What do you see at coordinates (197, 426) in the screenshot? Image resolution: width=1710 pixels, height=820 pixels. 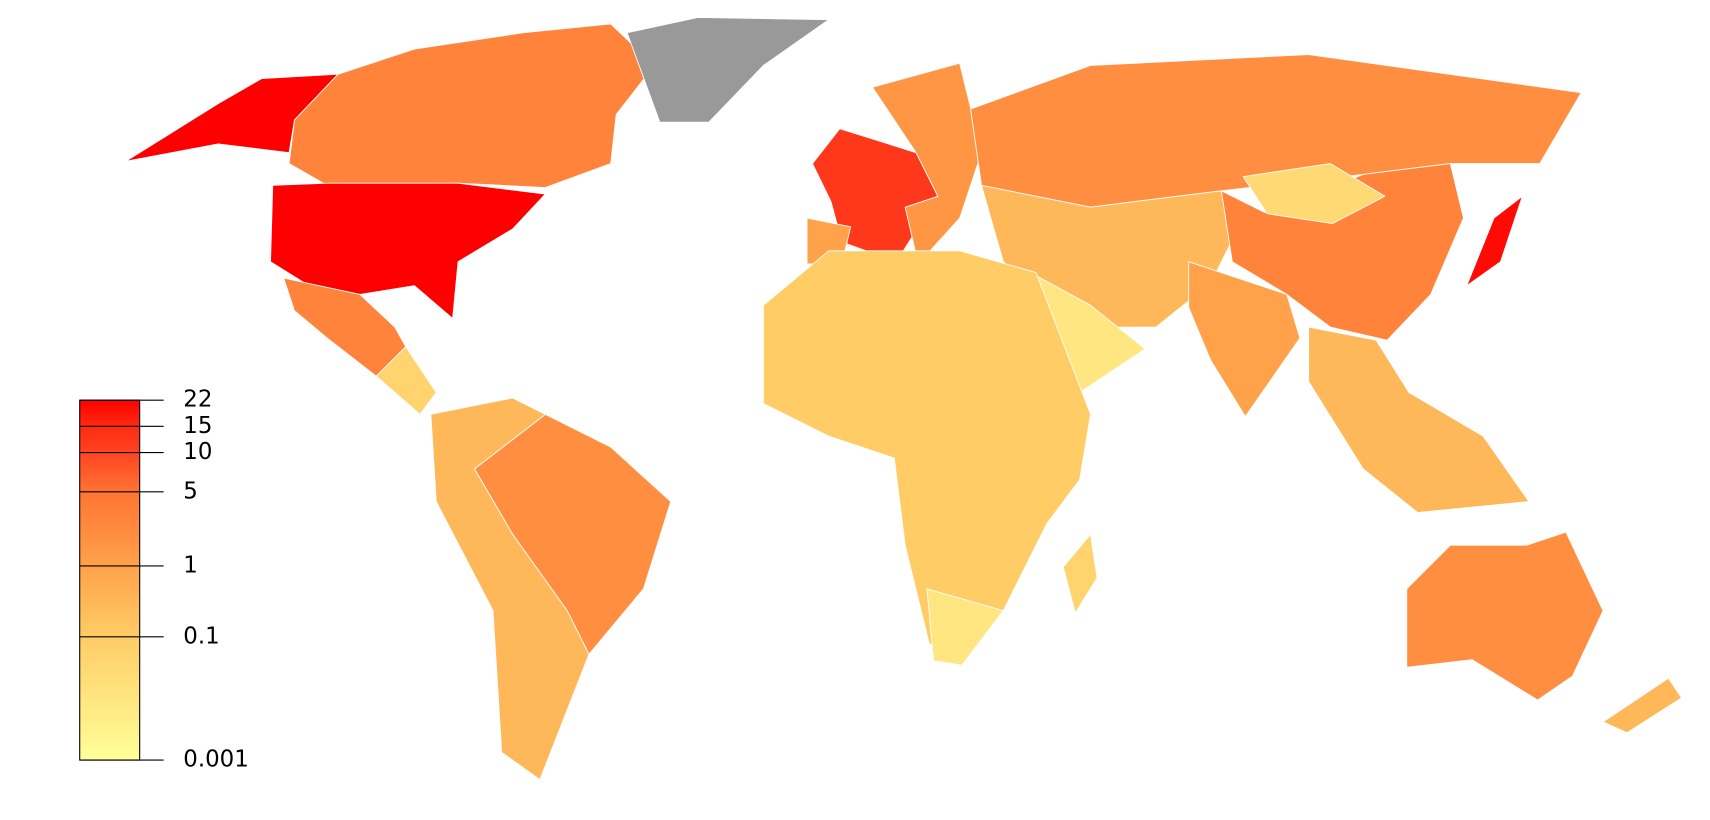 I see `tick-label: 15` at bounding box center [197, 426].